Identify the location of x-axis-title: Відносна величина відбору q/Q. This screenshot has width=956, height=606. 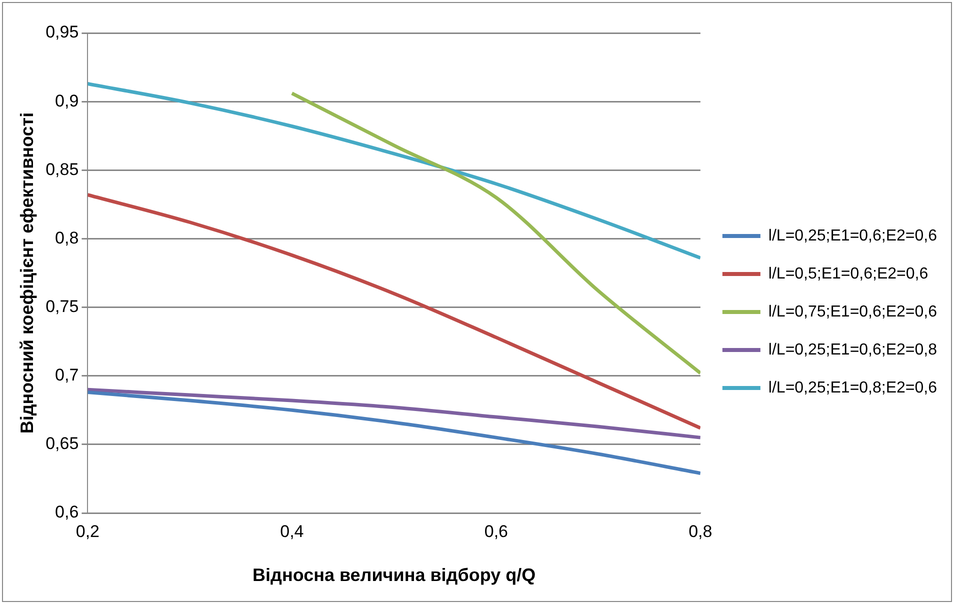
(394, 575).